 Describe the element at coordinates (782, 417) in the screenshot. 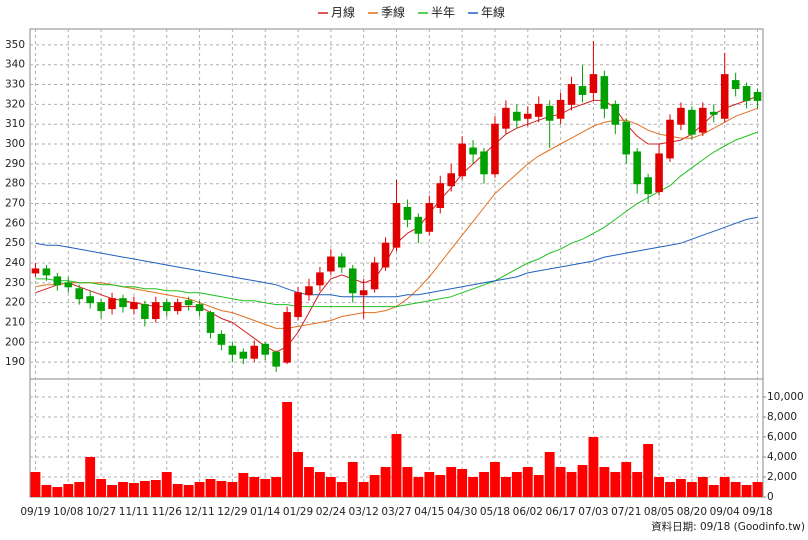

I see `volume-tick-label: 8,000` at that location.